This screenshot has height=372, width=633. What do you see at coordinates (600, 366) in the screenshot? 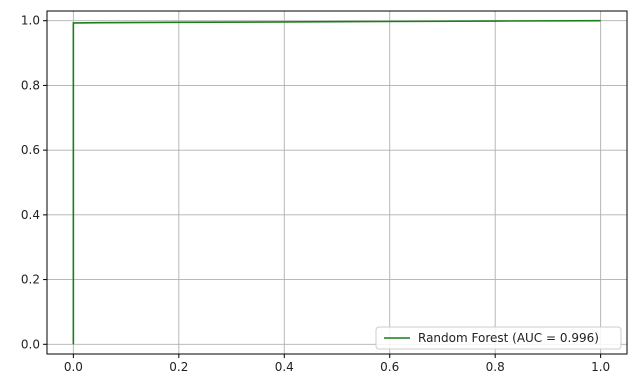
I see `x-tick-label-5: 1.0` at bounding box center [600, 366].